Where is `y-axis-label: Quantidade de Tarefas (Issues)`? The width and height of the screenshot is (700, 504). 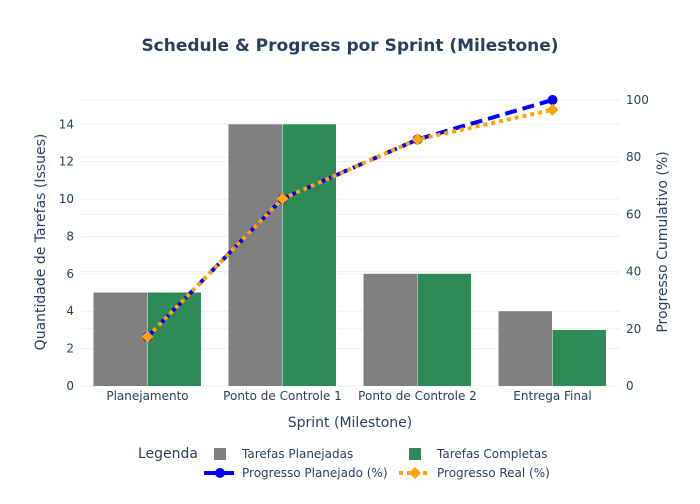 y-axis-label: Quantidade de Tarefas (Issues) is located at coordinates (41, 242).